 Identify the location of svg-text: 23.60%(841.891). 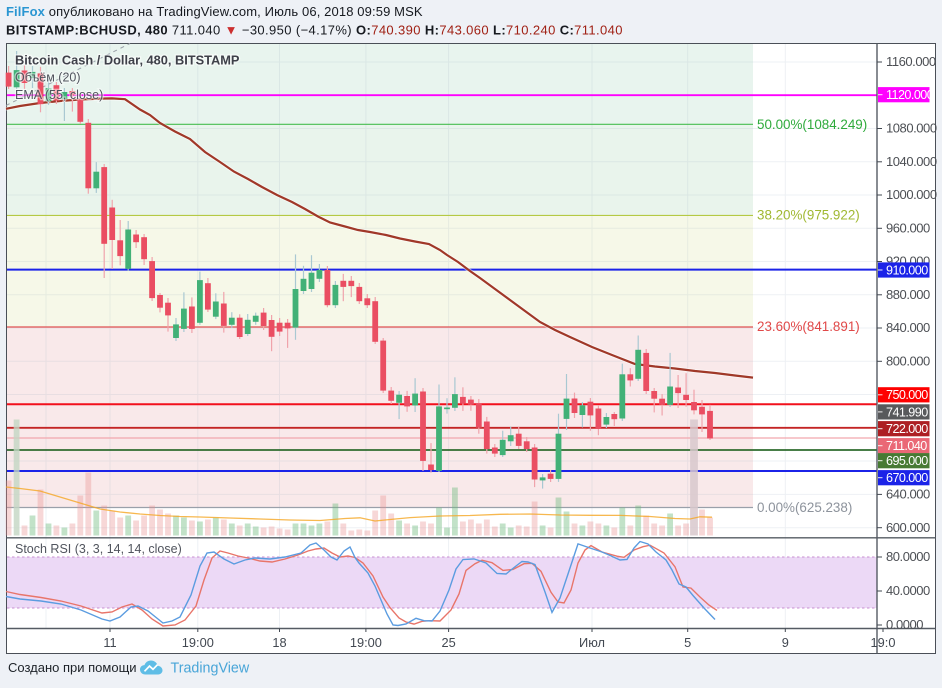
(808, 326).